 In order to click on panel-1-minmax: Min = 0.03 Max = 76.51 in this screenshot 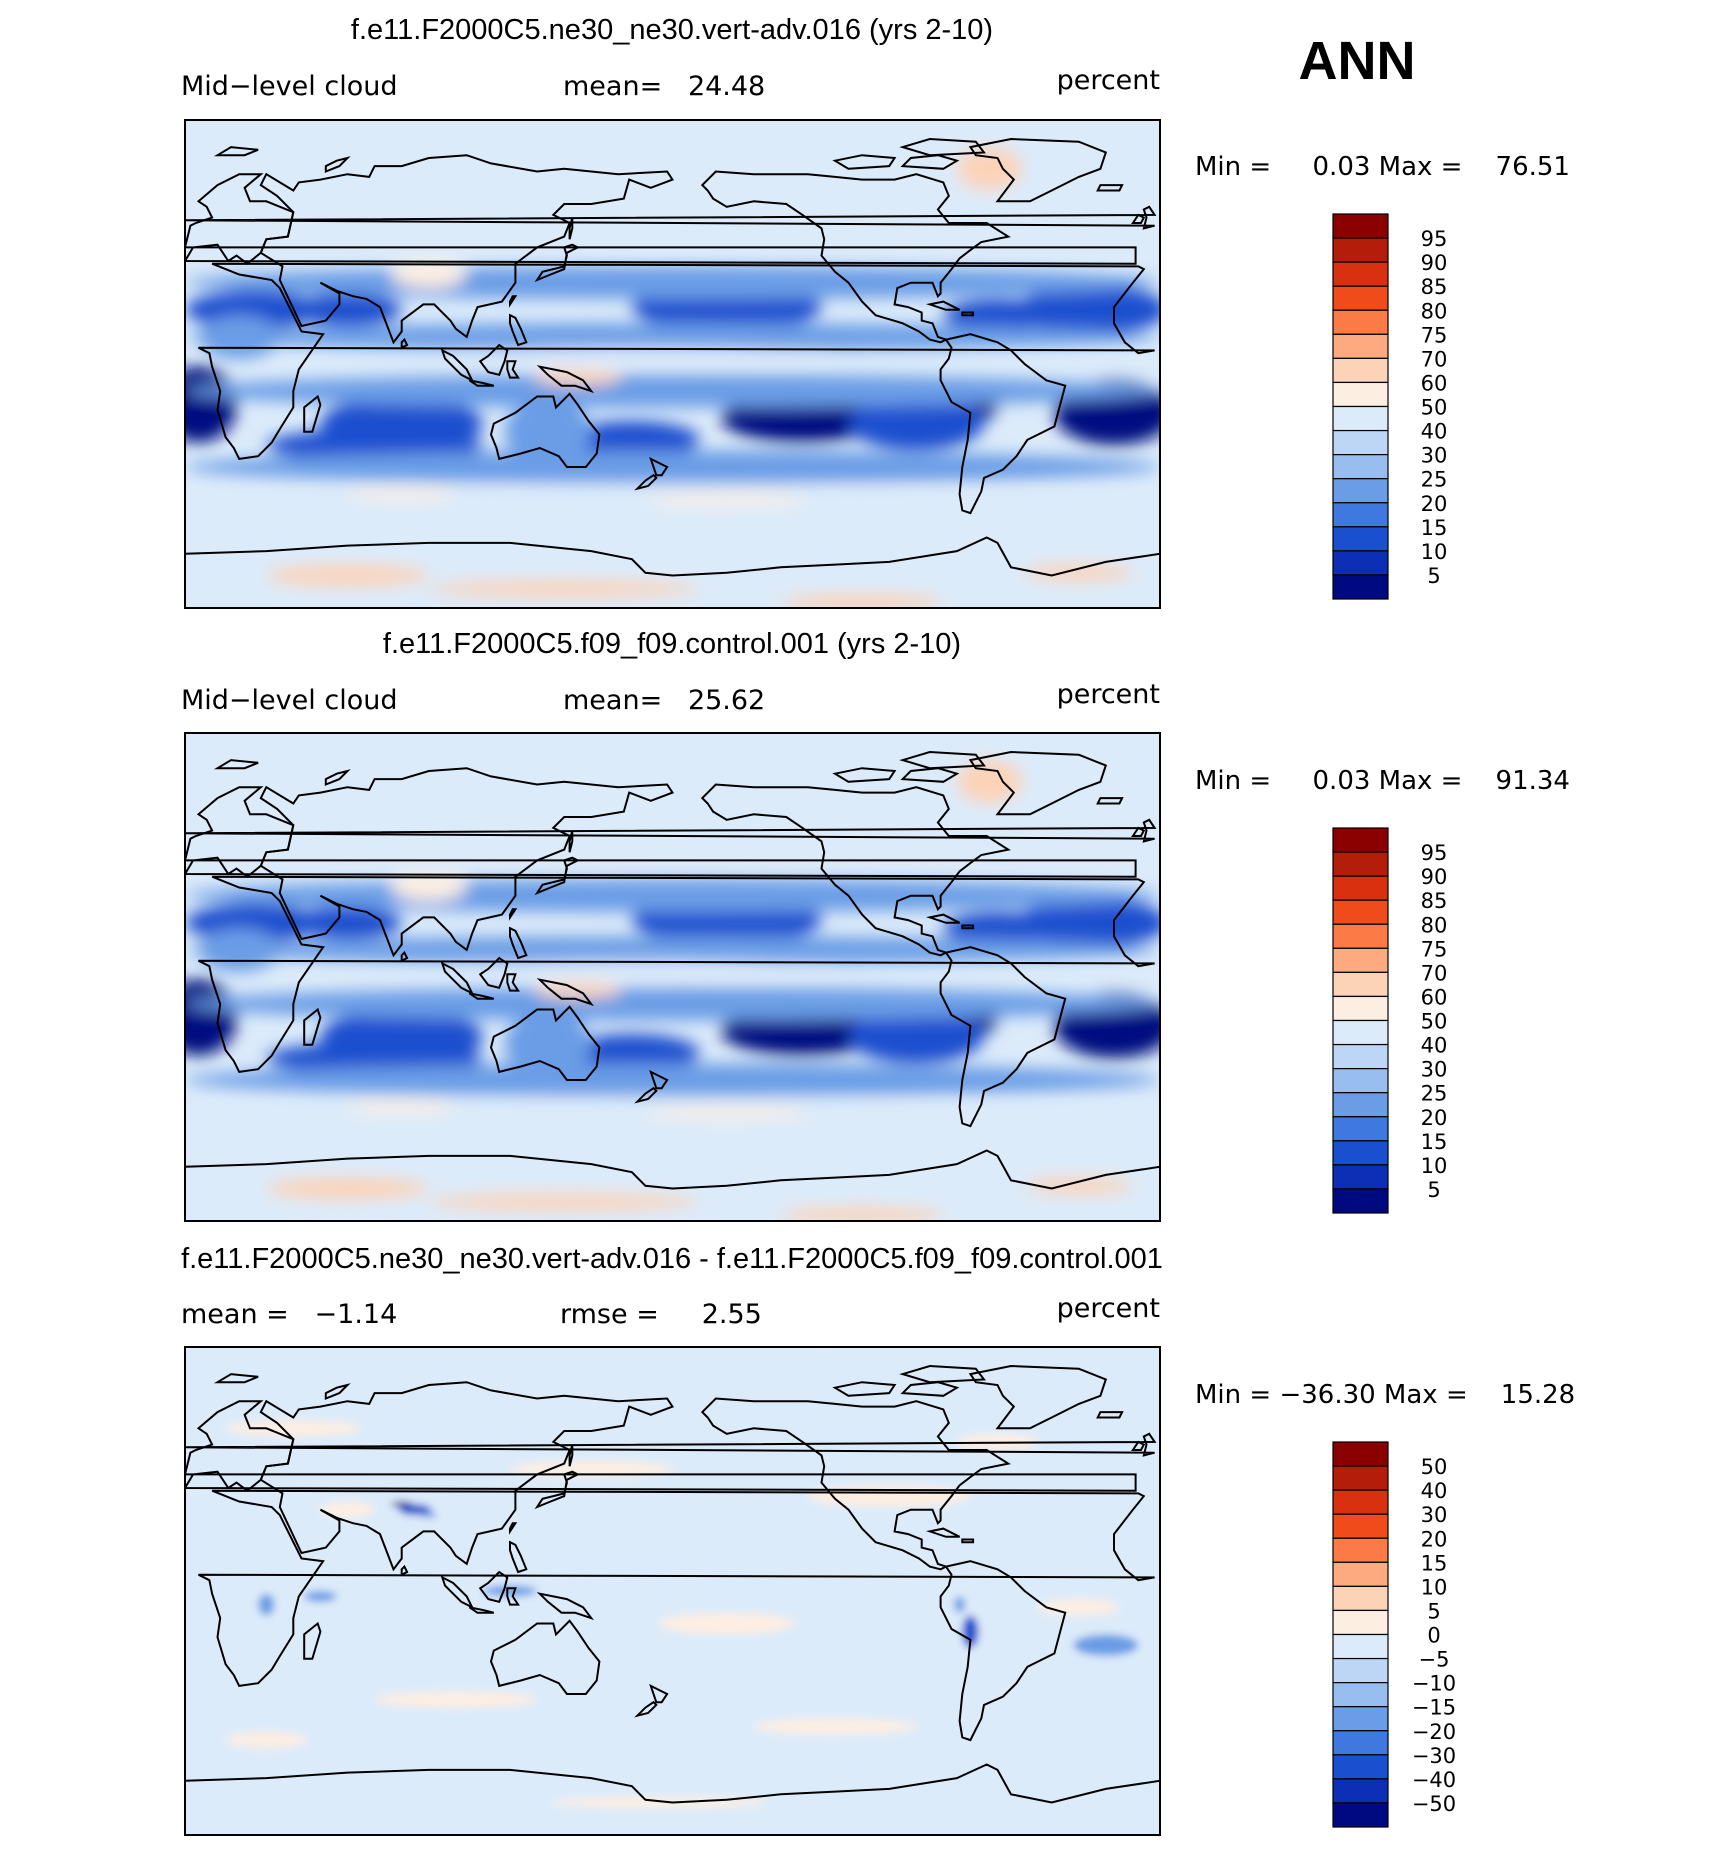, I will do `click(1382, 167)`.